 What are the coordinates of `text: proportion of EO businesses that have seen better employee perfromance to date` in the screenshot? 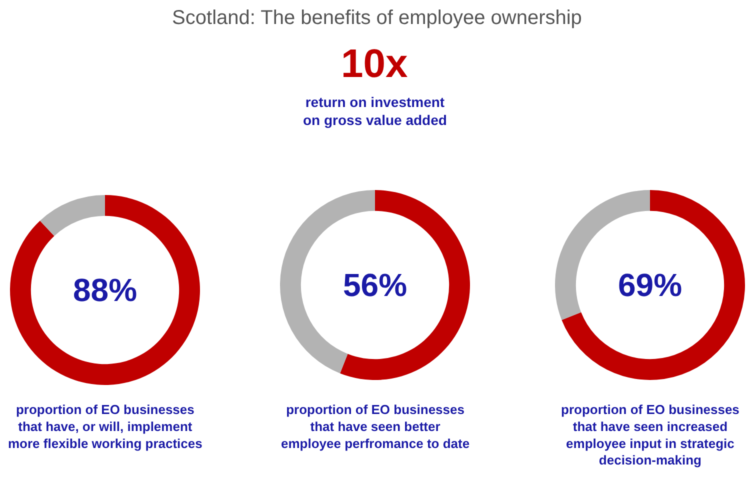 It's located at (375, 426).